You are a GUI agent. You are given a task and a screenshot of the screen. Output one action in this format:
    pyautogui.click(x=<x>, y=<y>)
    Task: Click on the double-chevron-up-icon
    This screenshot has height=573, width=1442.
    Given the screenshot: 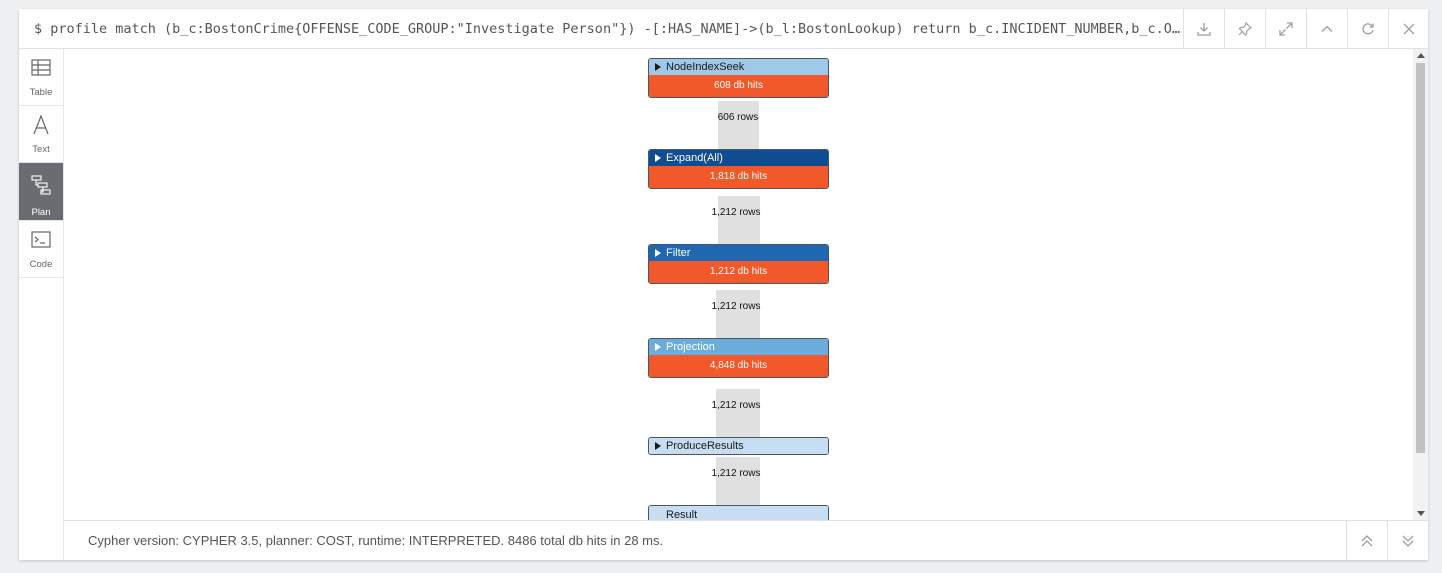 What is the action you would take?
    pyautogui.click(x=1367, y=540)
    